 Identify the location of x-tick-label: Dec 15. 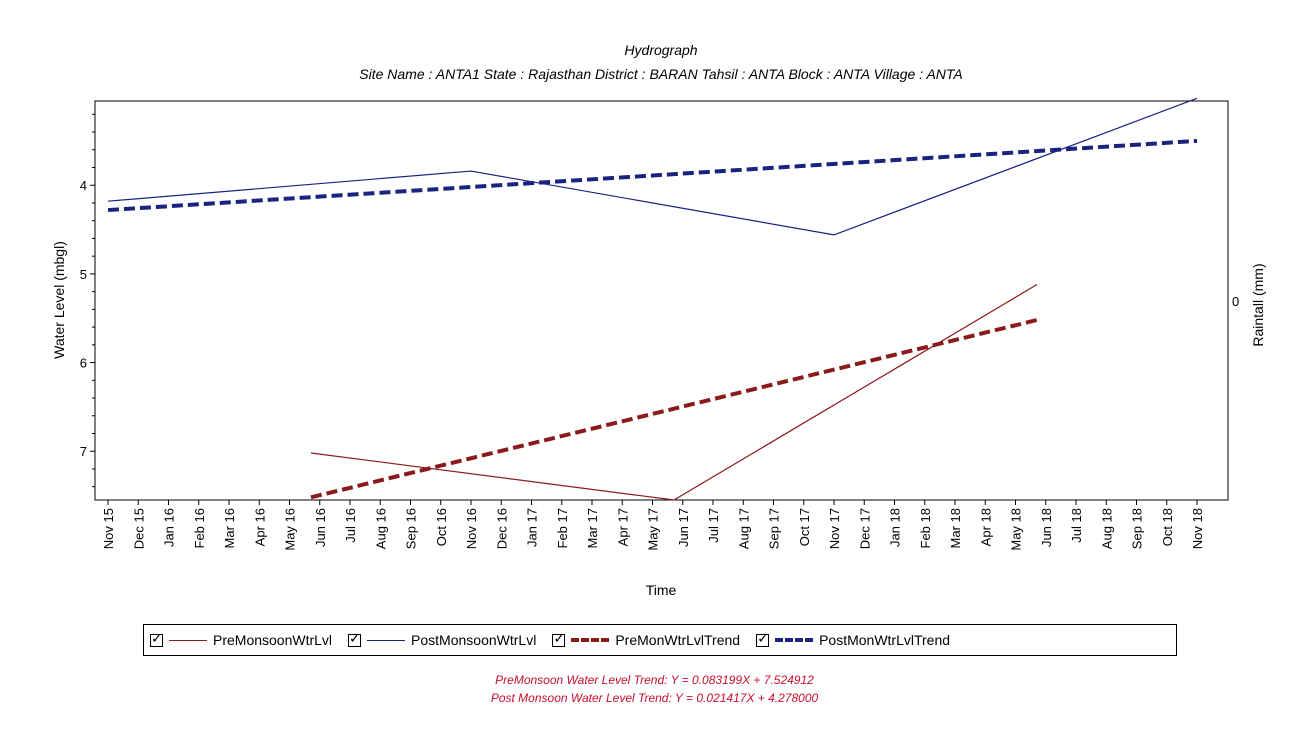
(138, 528).